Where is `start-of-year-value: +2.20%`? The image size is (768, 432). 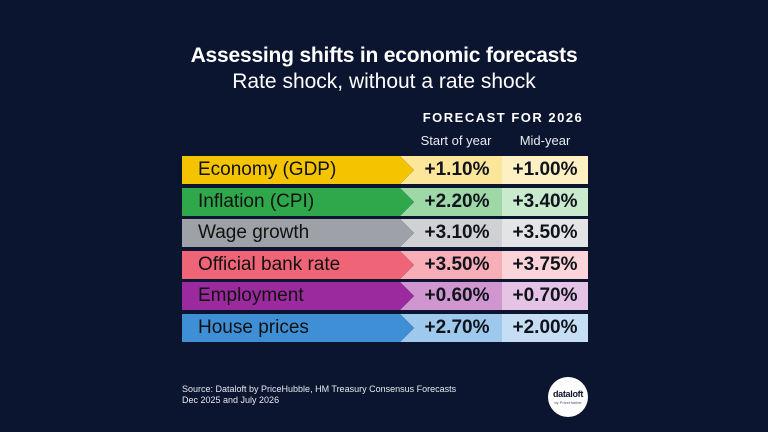 start-of-year-value: +2.20% is located at coordinates (451, 202).